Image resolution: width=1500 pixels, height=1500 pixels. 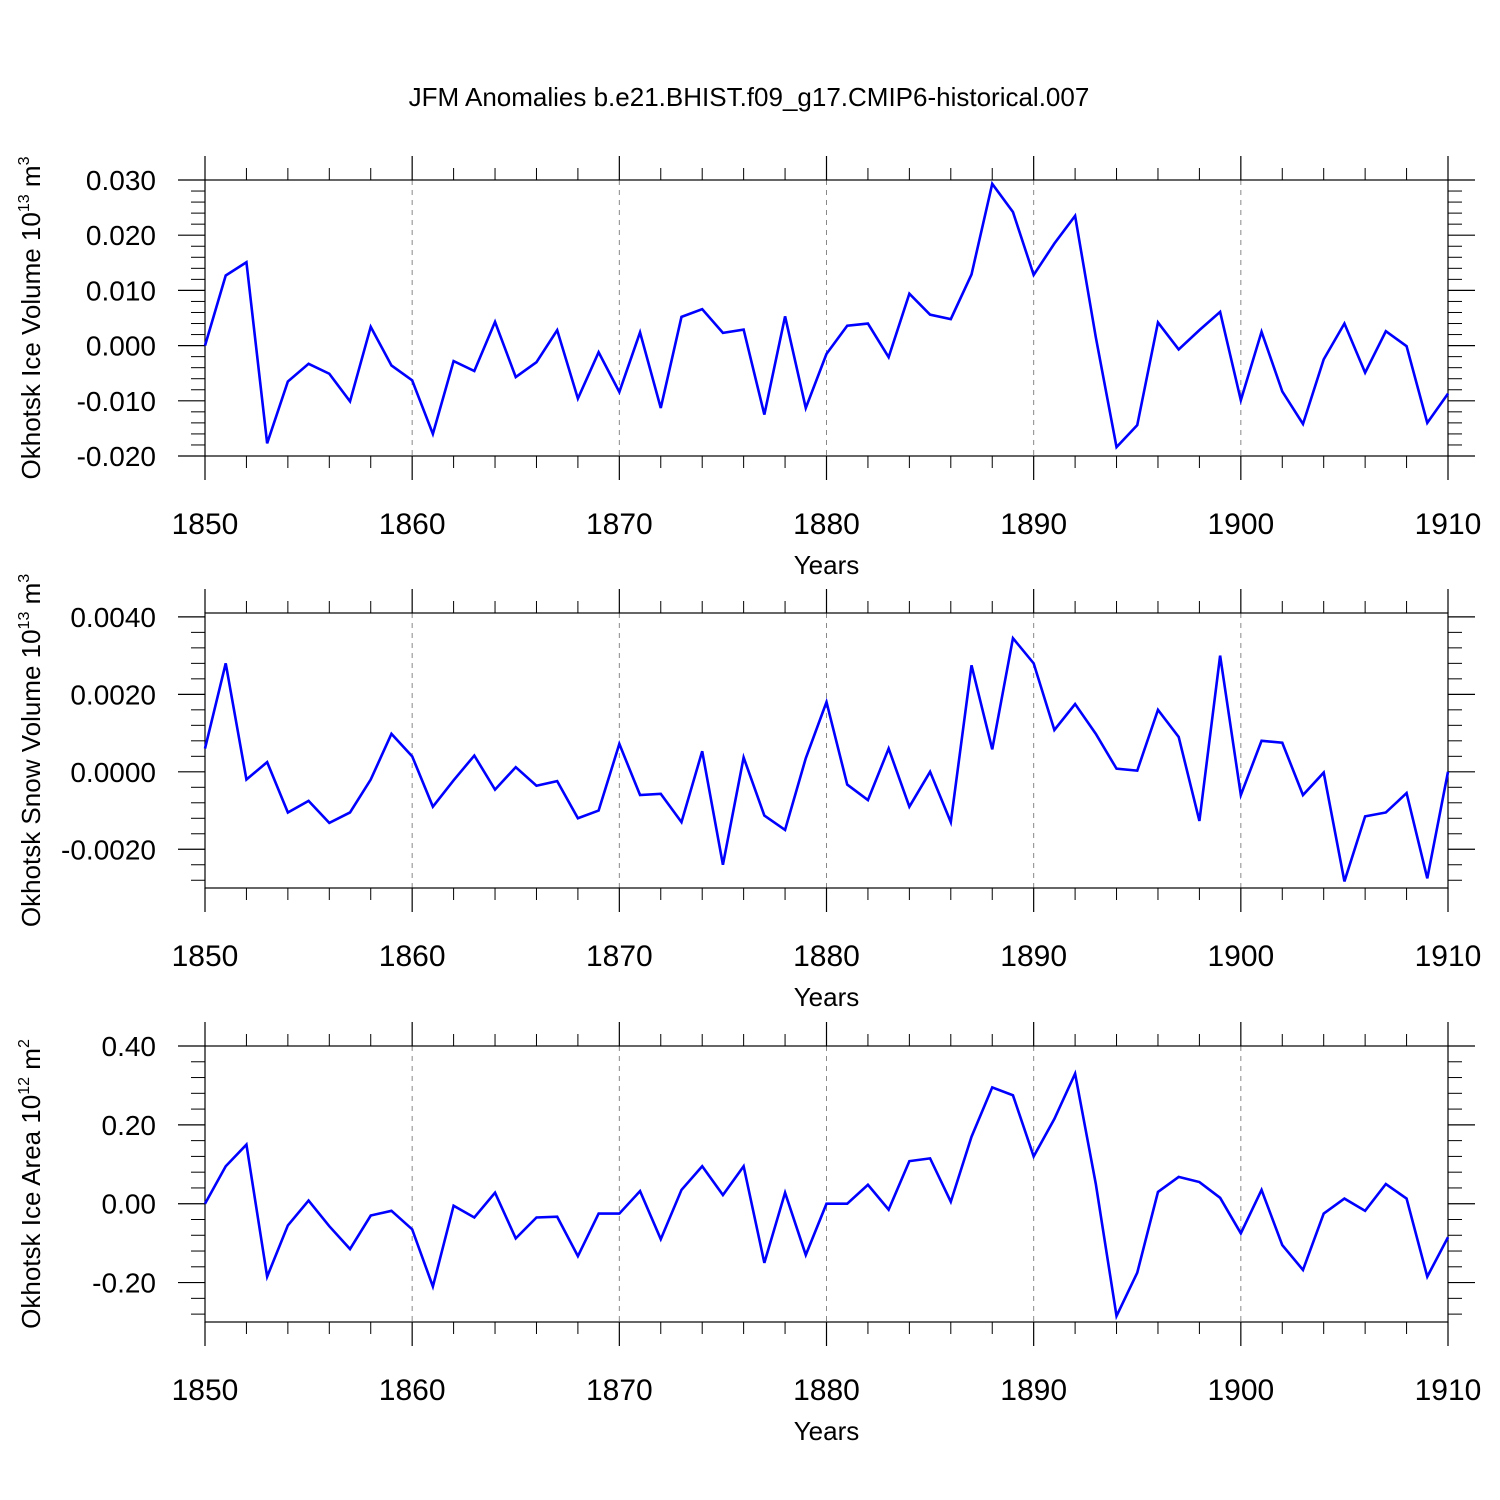 What do you see at coordinates (31, 750) in the screenshot?
I see `y-axis-label: Okhotsk Snow Volume 1013 m3` at bounding box center [31, 750].